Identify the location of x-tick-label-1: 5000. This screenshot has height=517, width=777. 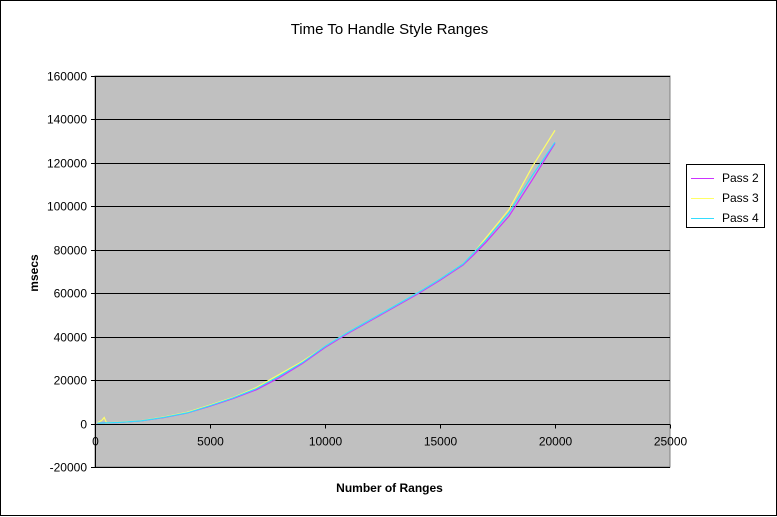
(210, 442).